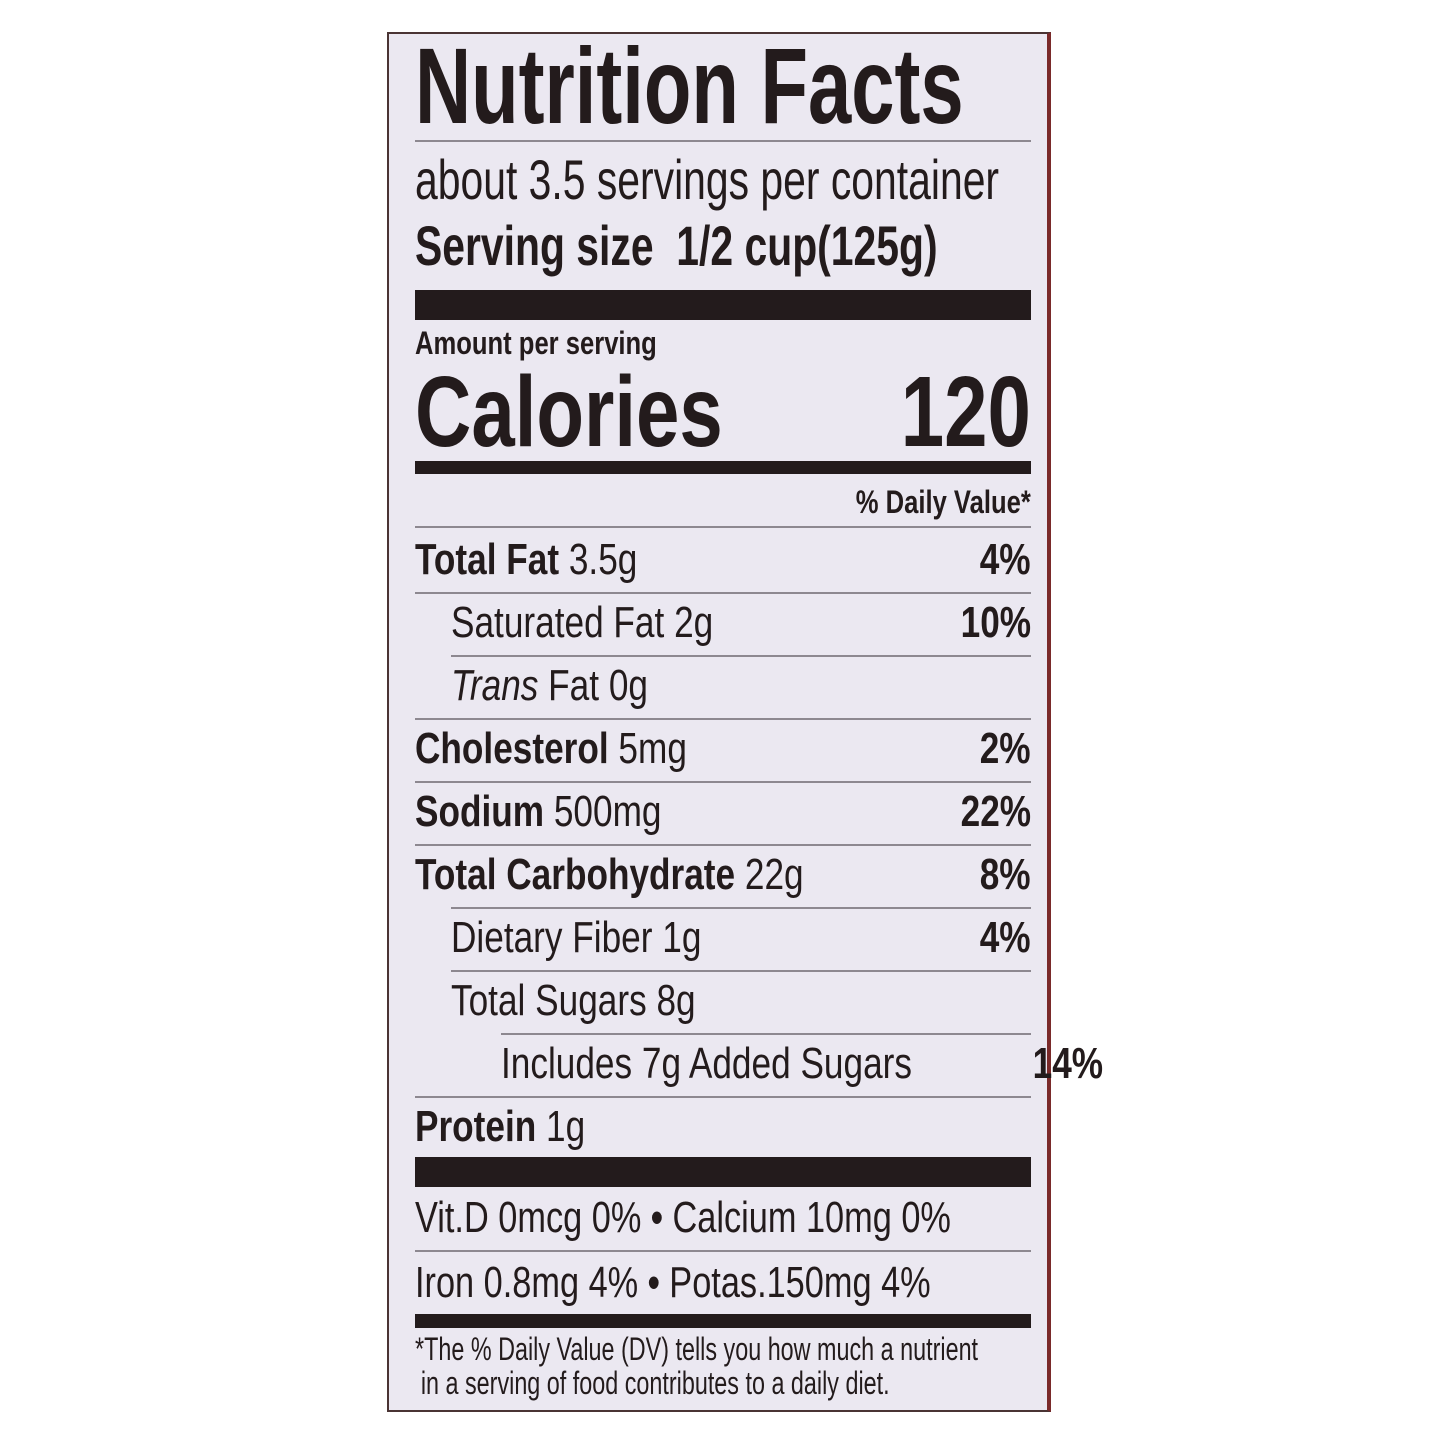 The width and height of the screenshot is (1445, 1445). I want to click on nutrient-amount: 8g, so click(676, 1000).